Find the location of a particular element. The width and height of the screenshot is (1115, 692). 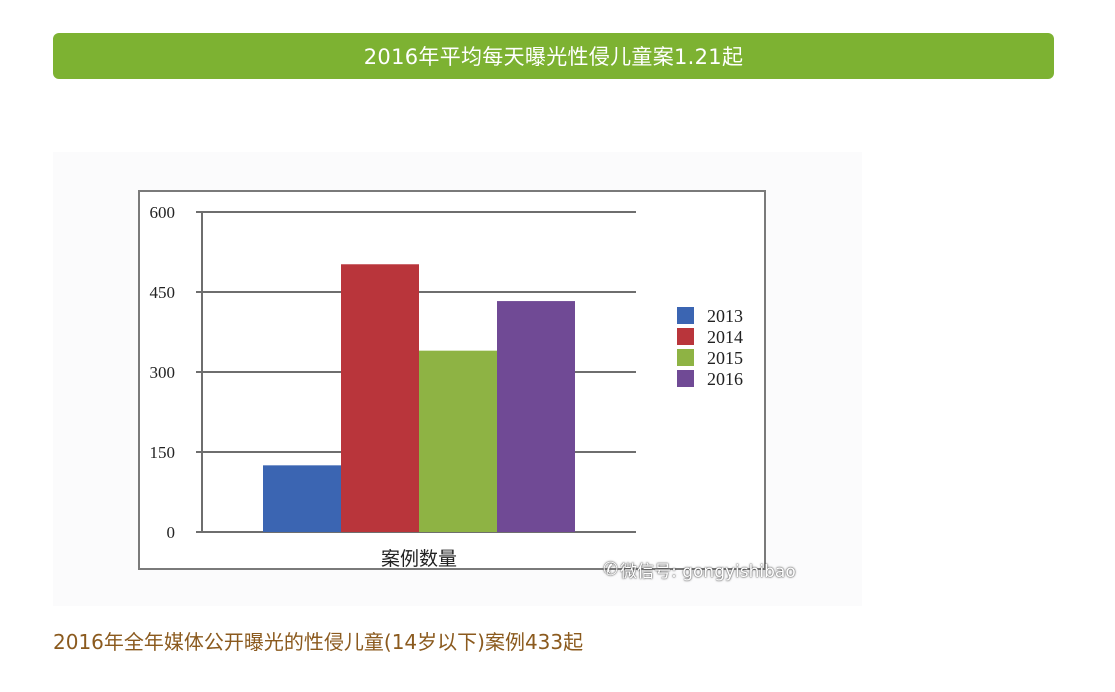

legend-swatch-2015 is located at coordinates (685, 357).